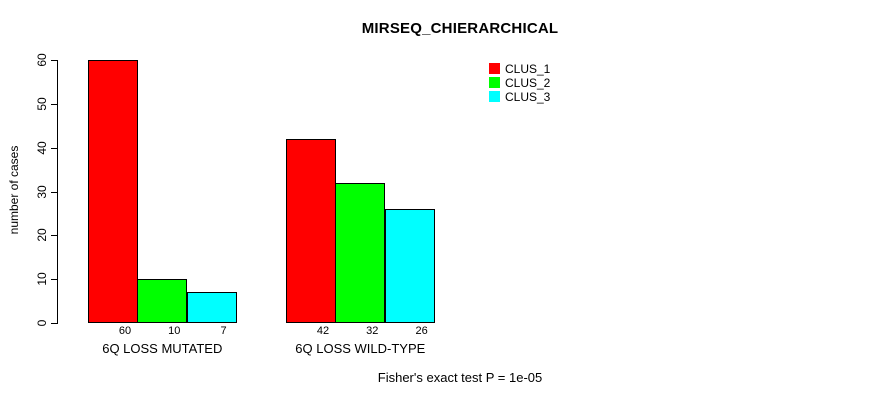 Image resolution: width=890 pixels, height=400 pixels. What do you see at coordinates (460, 377) in the screenshot?
I see `fisher-test-annotation: Fisher's exact test P = 1e-05` at bounding box center [460, 377].